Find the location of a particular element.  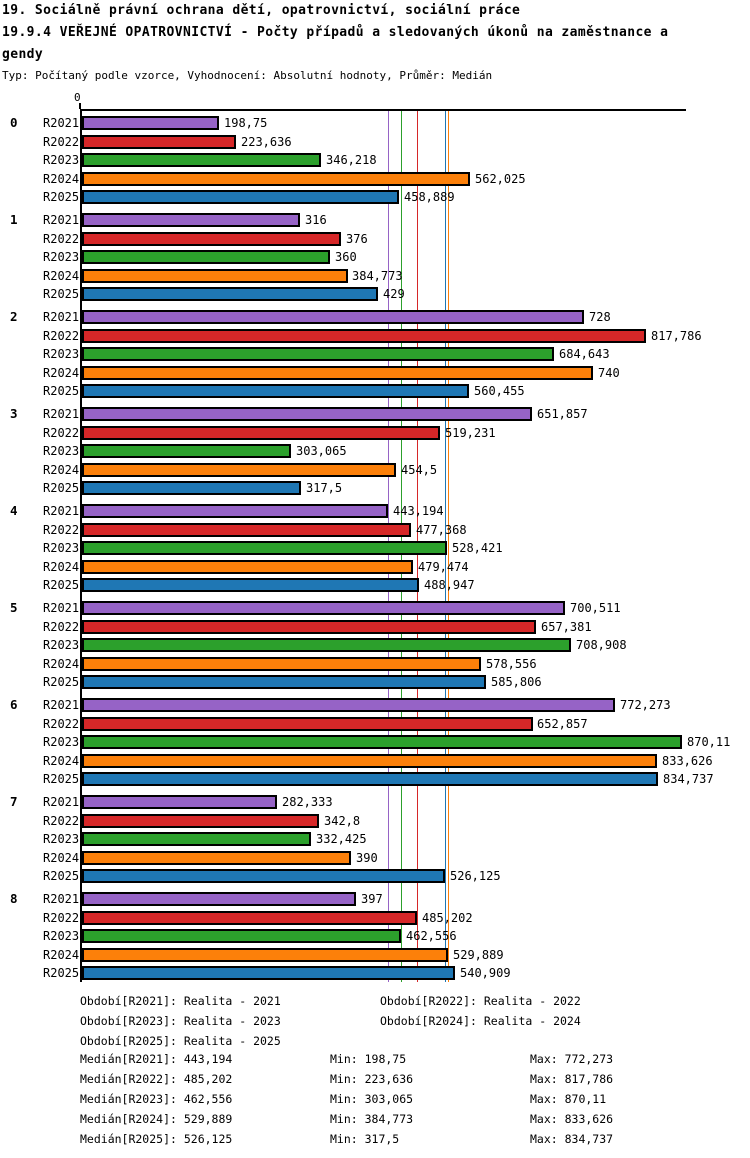

bar-value-label: 384,773 is located at coordinates (377, 275).